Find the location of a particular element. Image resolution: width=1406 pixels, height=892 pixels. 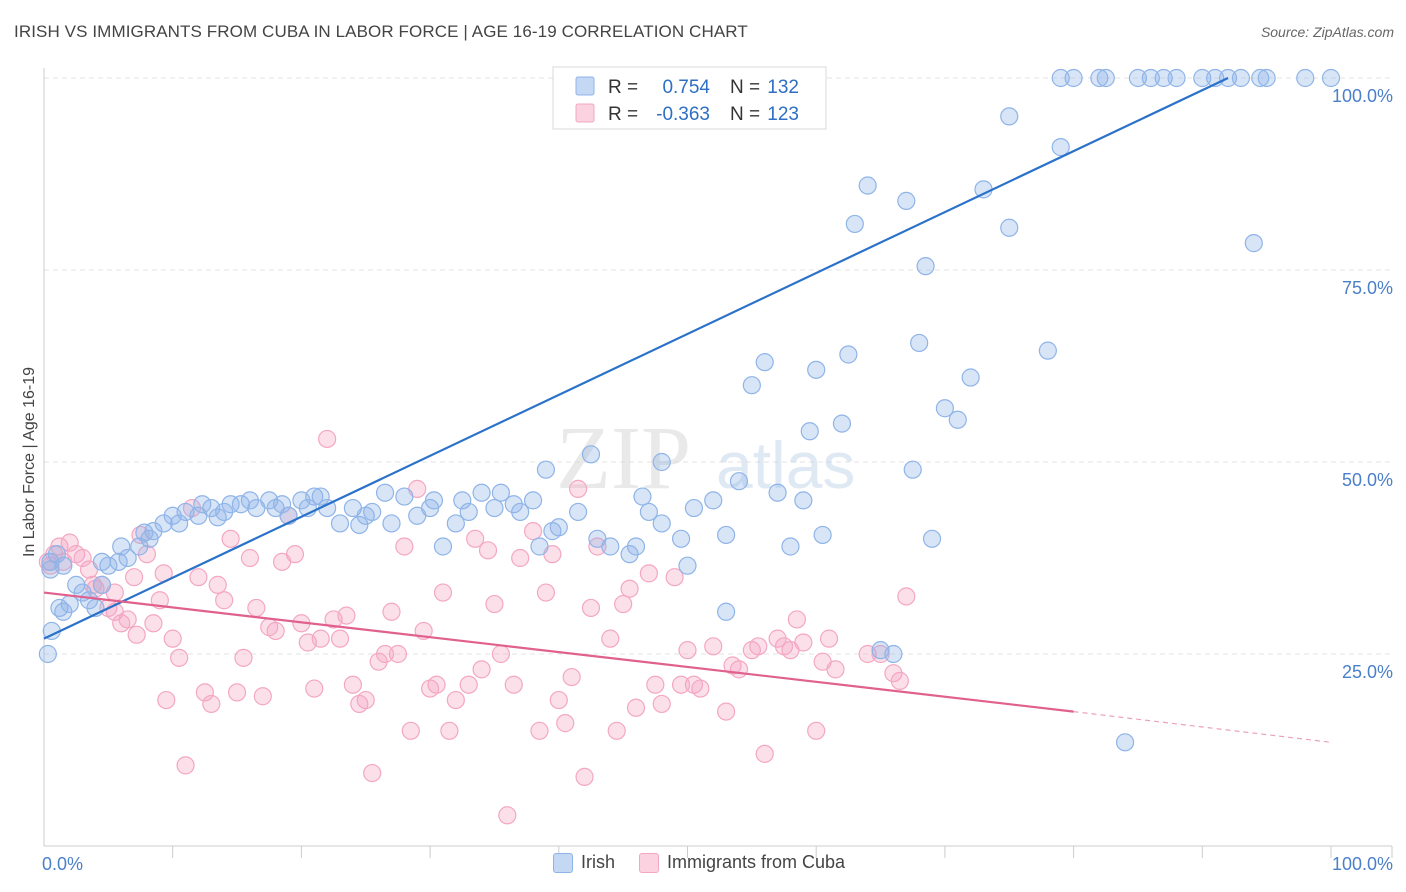

x-tick-label-right: 100.0% is located at coordinates (1362, 864).